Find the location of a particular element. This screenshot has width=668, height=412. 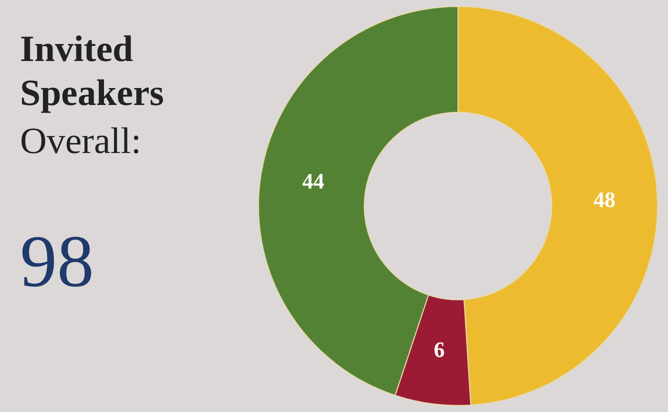

text: Overall: is located at coordinates (81, 141).